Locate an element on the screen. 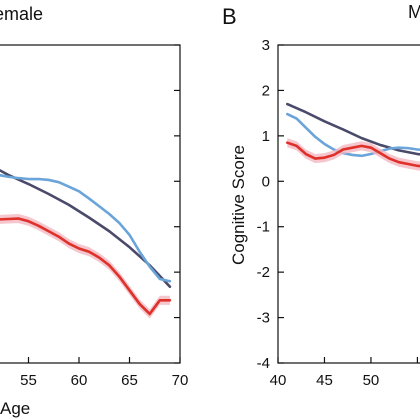 The image size is (420, 420). panel-b-blue-series-line is located at coordinates (352, 135).